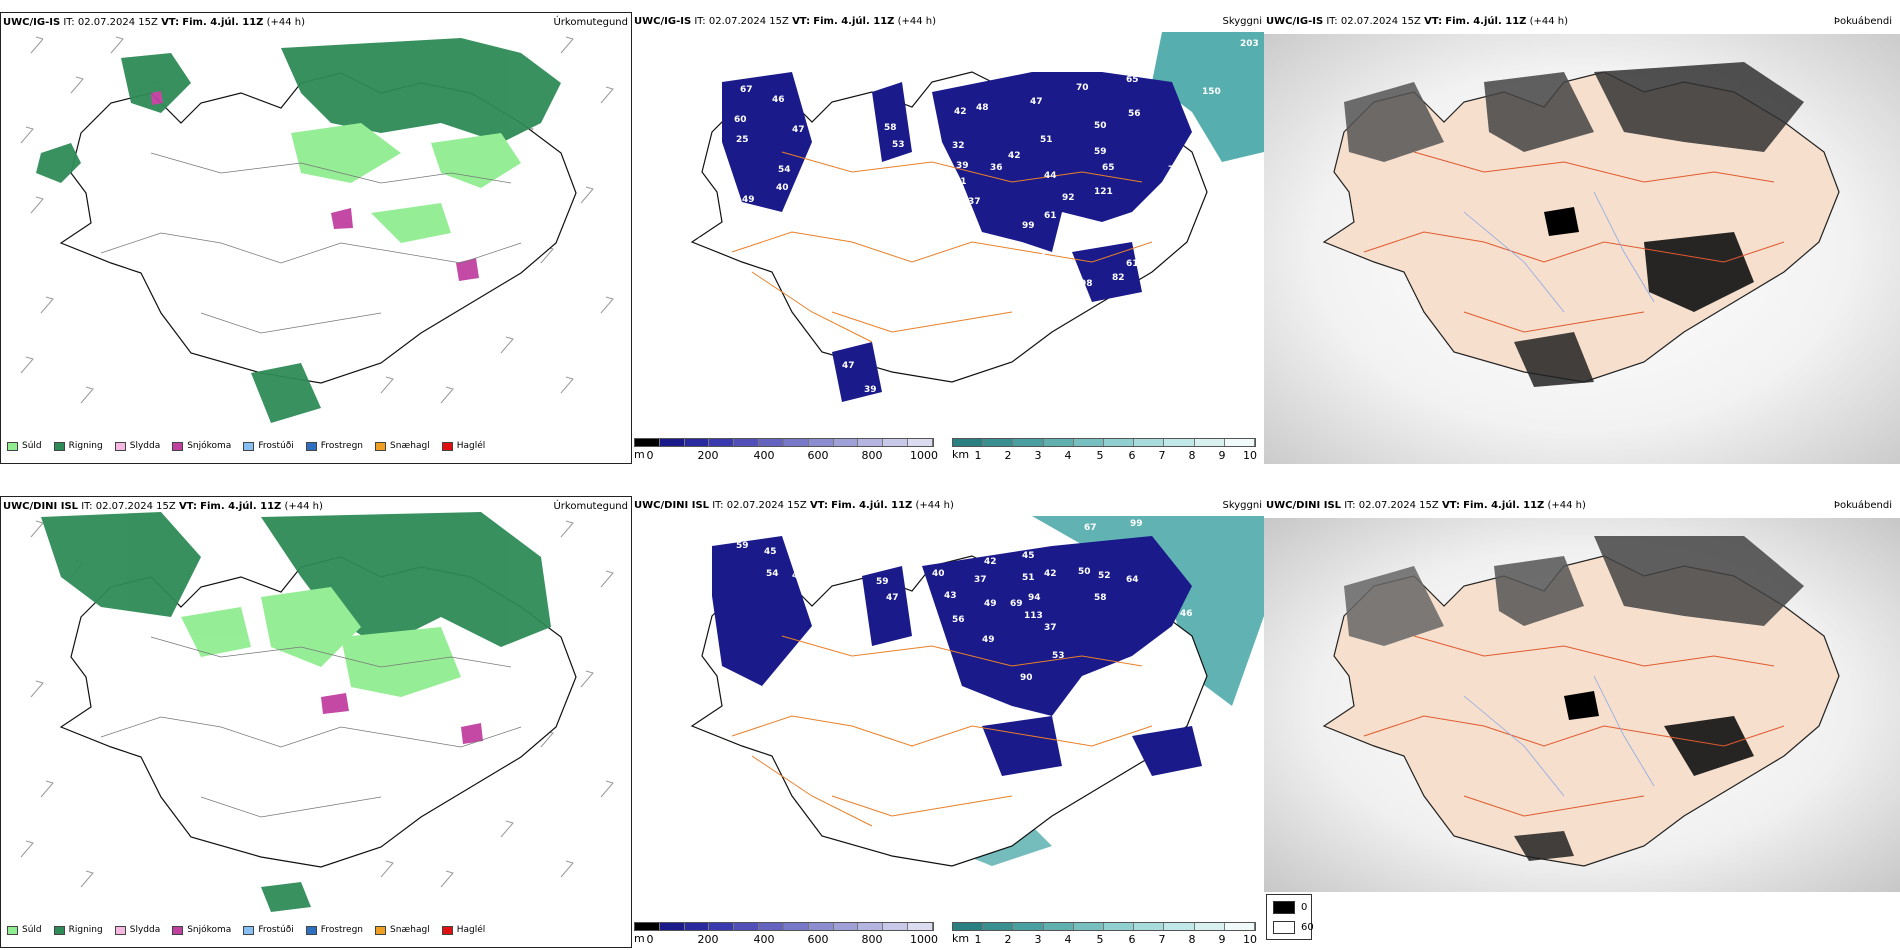 The width and height of the screenshot is (1900, 950). I want to click on rivers, so click(1559, 252).